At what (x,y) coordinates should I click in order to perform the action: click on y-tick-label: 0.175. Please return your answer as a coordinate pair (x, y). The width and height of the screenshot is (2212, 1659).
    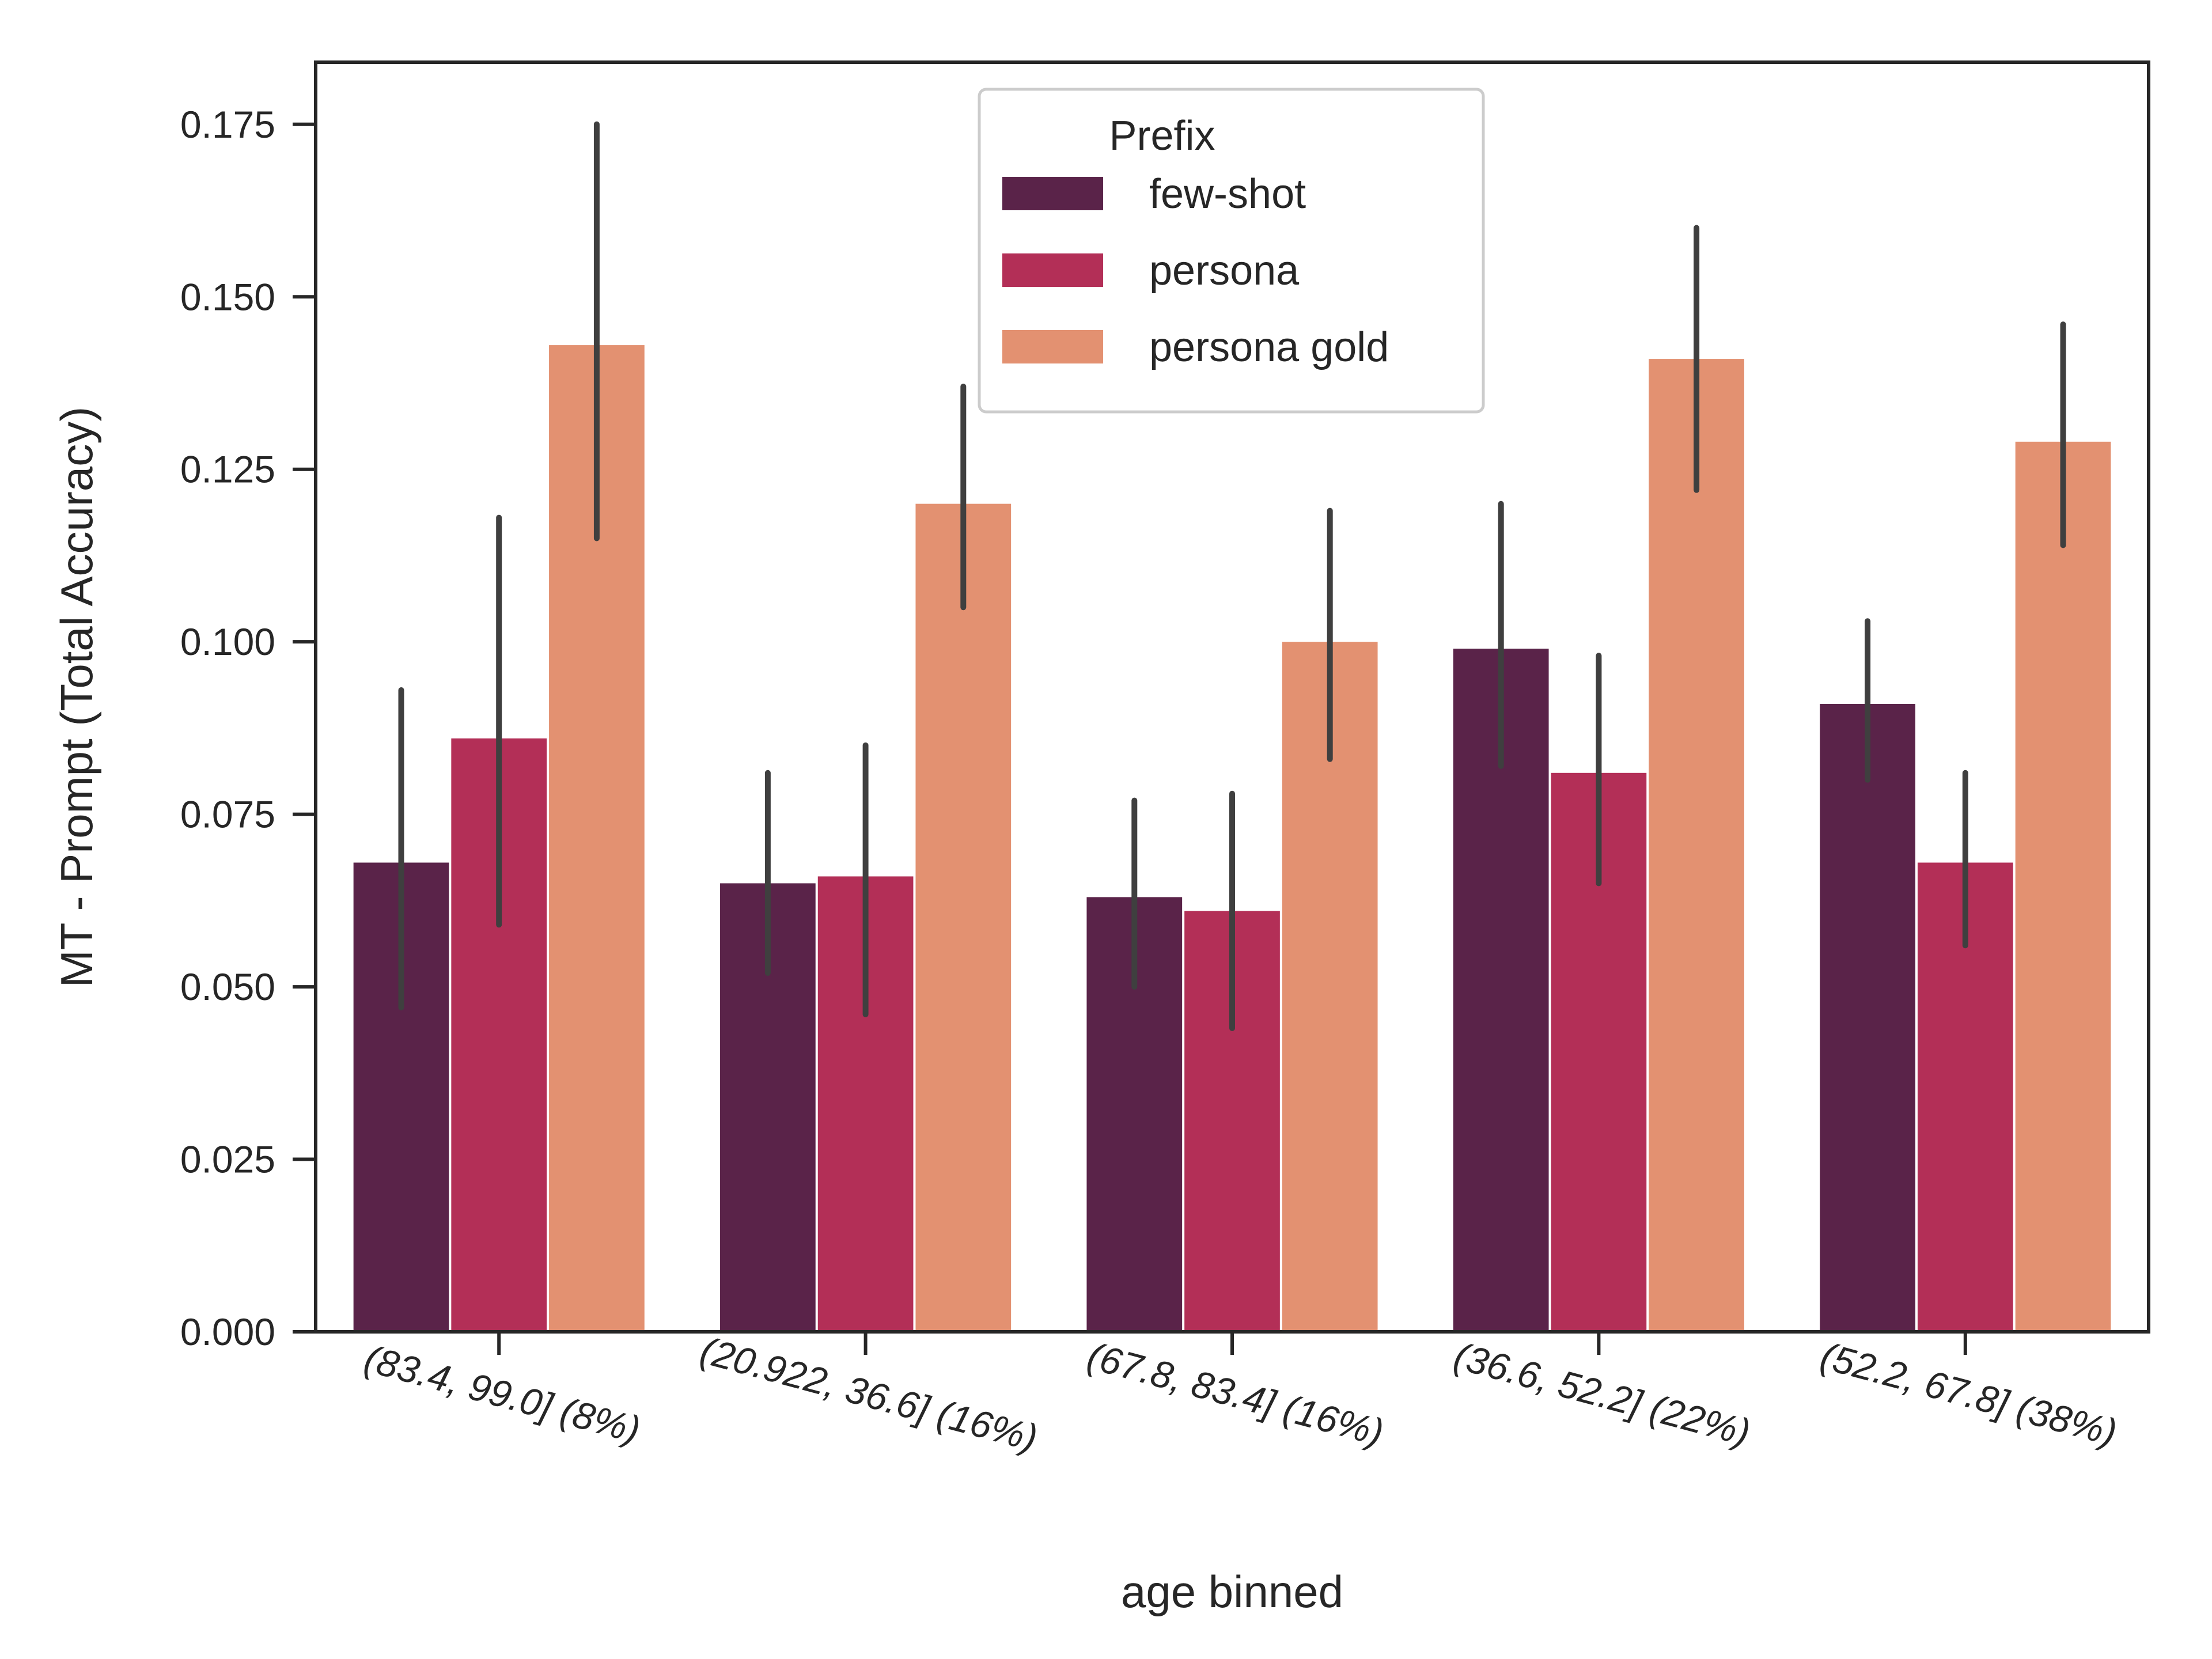
    Looking at the image, I should click on (227, 124).